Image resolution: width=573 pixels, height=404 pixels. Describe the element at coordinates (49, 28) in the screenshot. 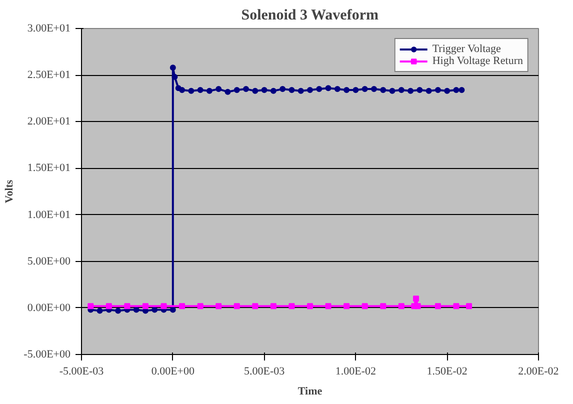

I see `y-tick-label: 3.00E+01` at that location.